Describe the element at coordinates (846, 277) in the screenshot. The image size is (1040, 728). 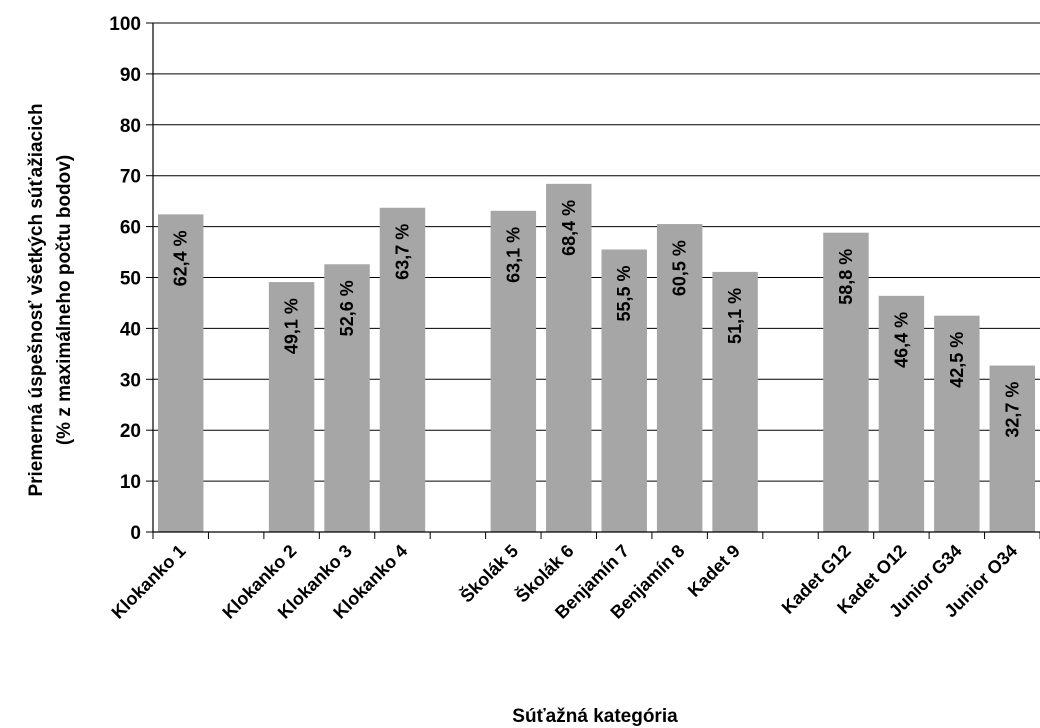
I see `data-label: 58,8 %` at that location.